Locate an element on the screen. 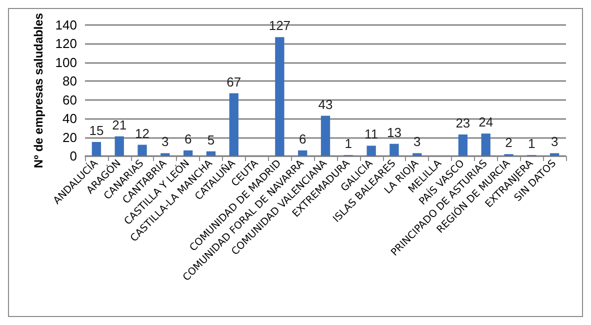 The image size is (591, 325). data-label: 5 is located at coordinates (211, 140).